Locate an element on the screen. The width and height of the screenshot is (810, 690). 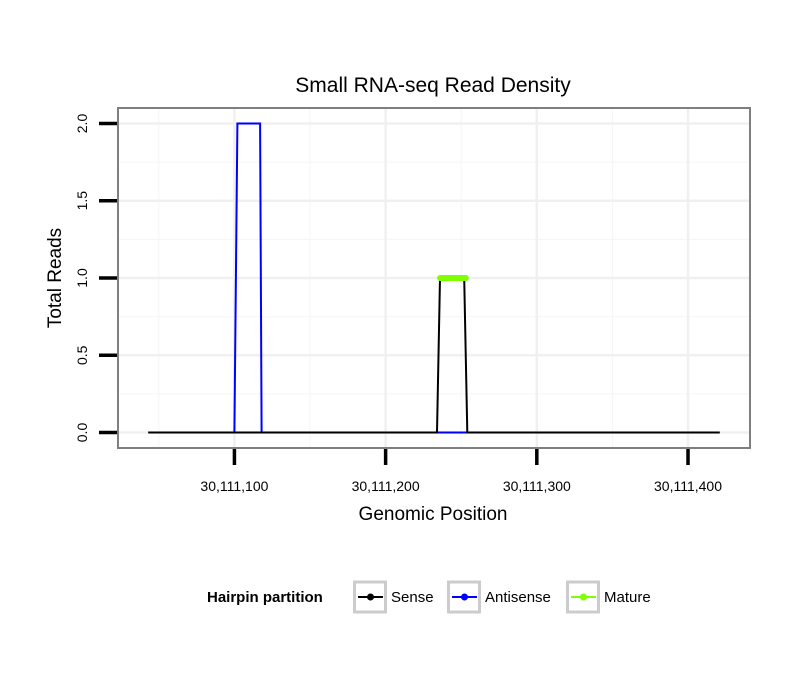
x-tick-label: 30,111,400 is located at coordinates (688, 486).